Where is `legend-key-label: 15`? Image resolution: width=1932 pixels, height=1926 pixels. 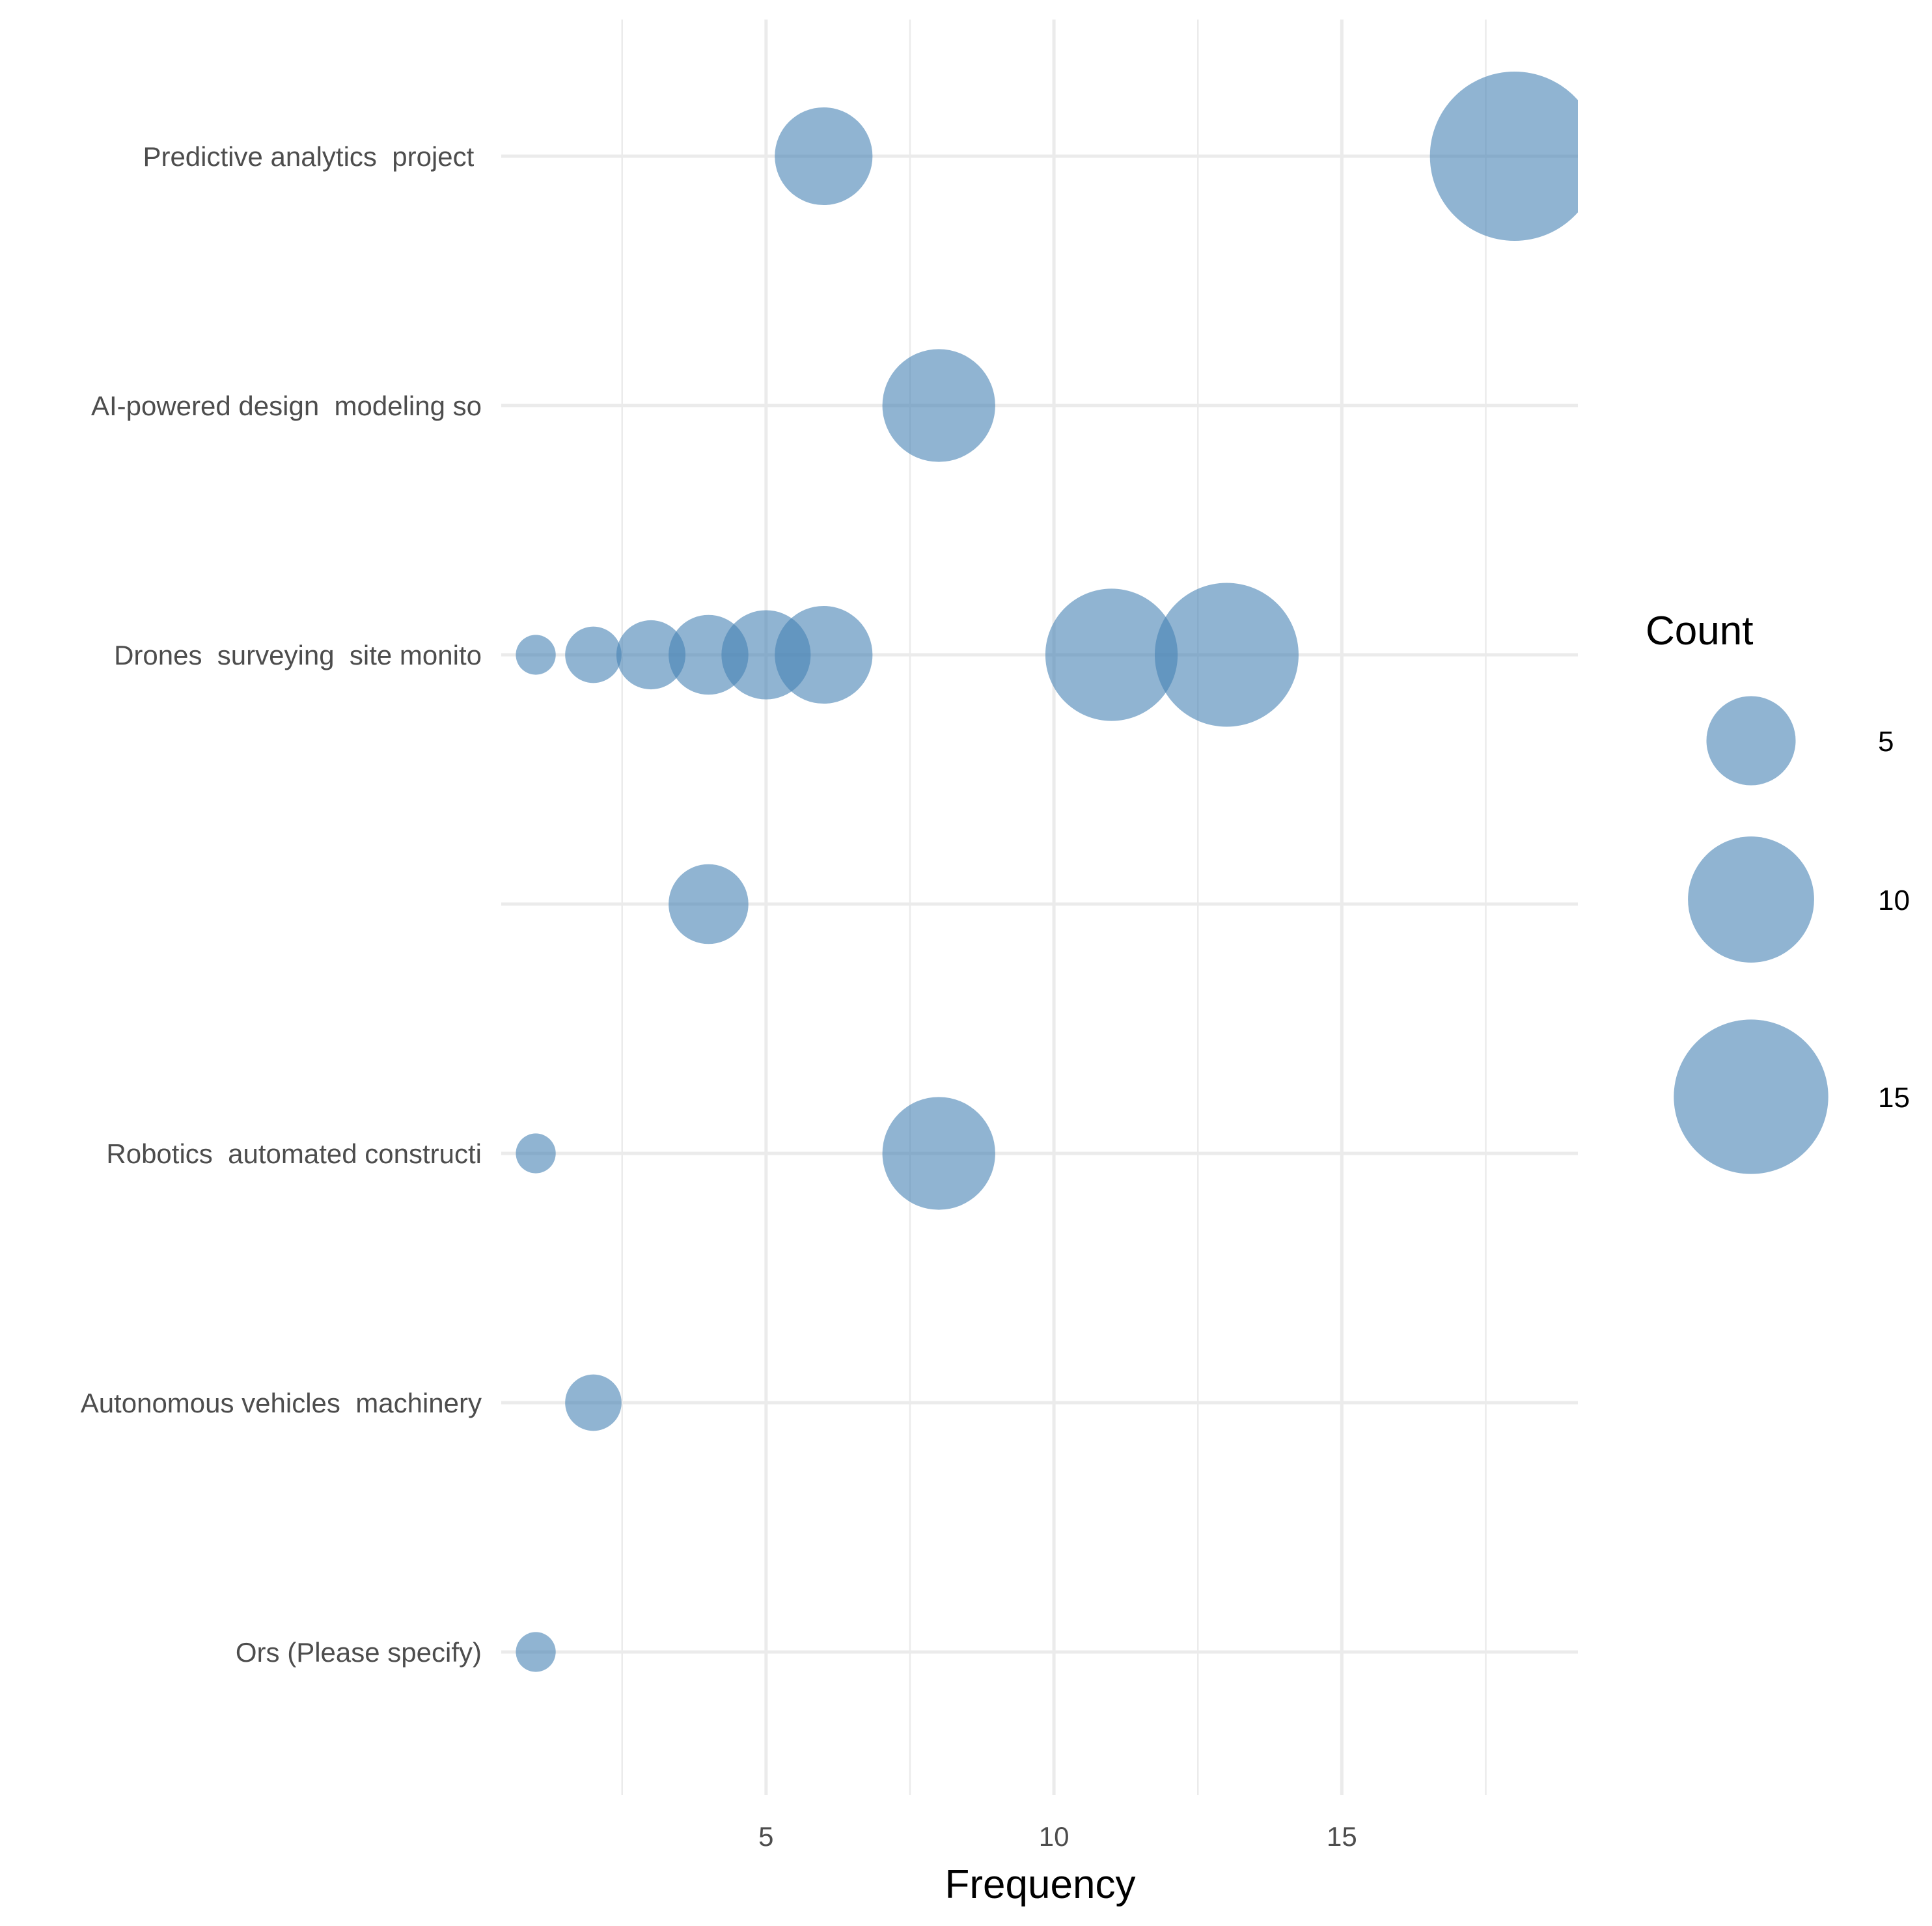 legend-key-label: 15 is located at coordinates (1894, 1098).